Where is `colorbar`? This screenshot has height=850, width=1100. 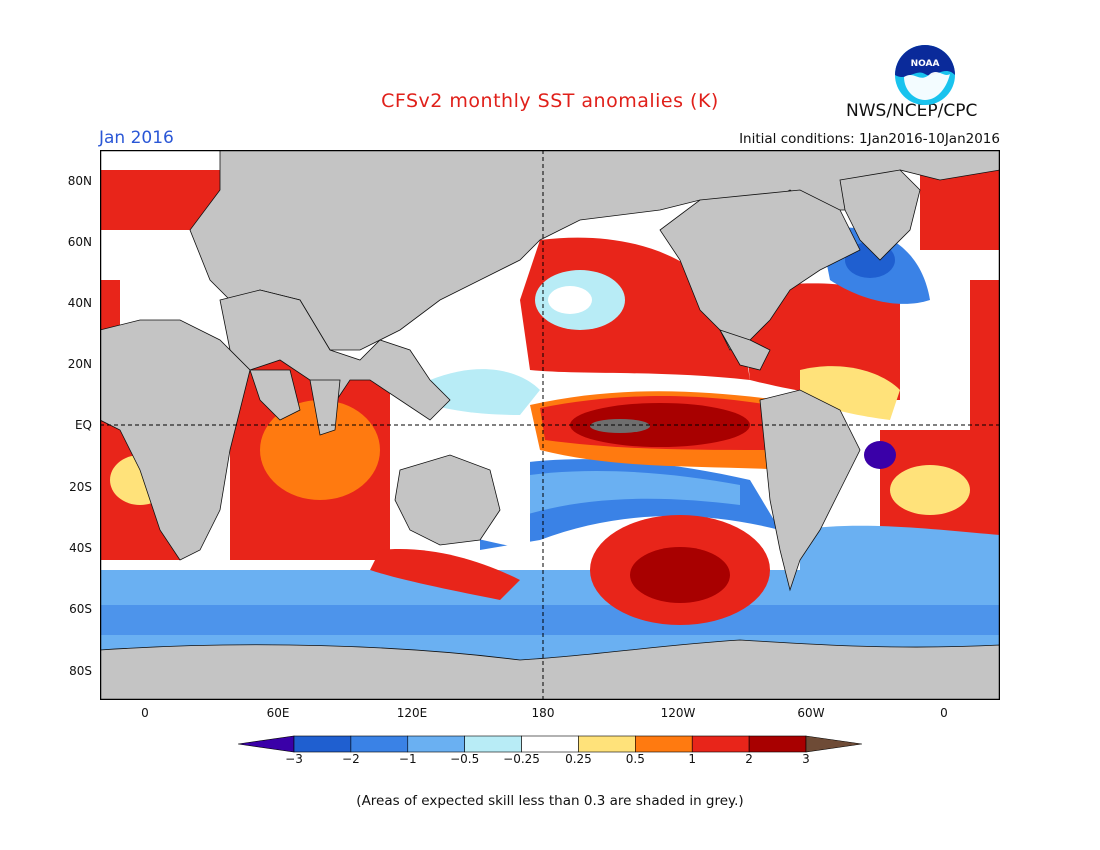
colorbar is located at coordinates (550, 744).